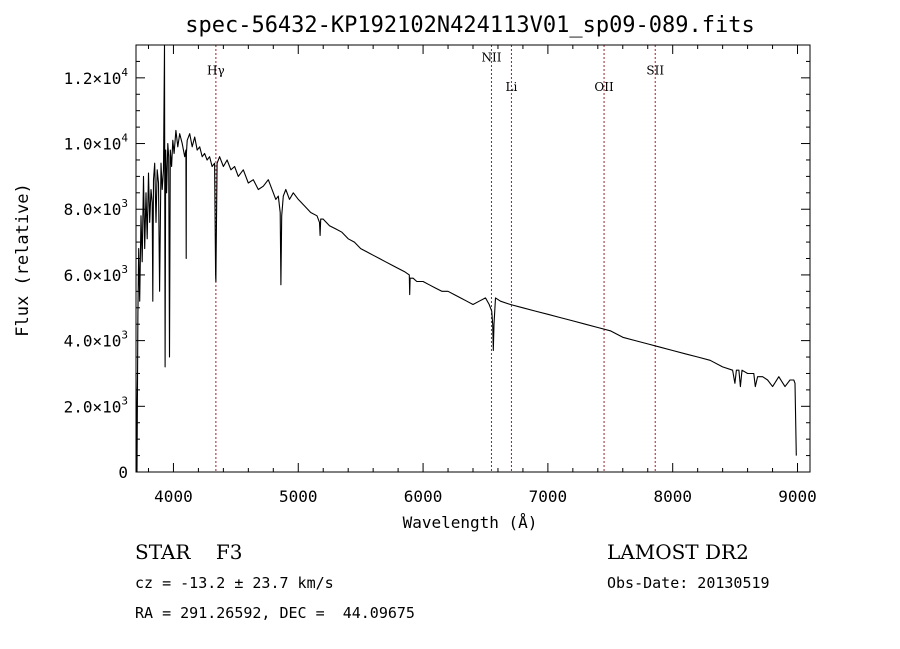 The width and height of the screenshot is (900, 649). What do you see at coordinates (678, 552) in the screenshot?
I see `survey-label: LAMOST DR2` at bounding box center [678, 552].